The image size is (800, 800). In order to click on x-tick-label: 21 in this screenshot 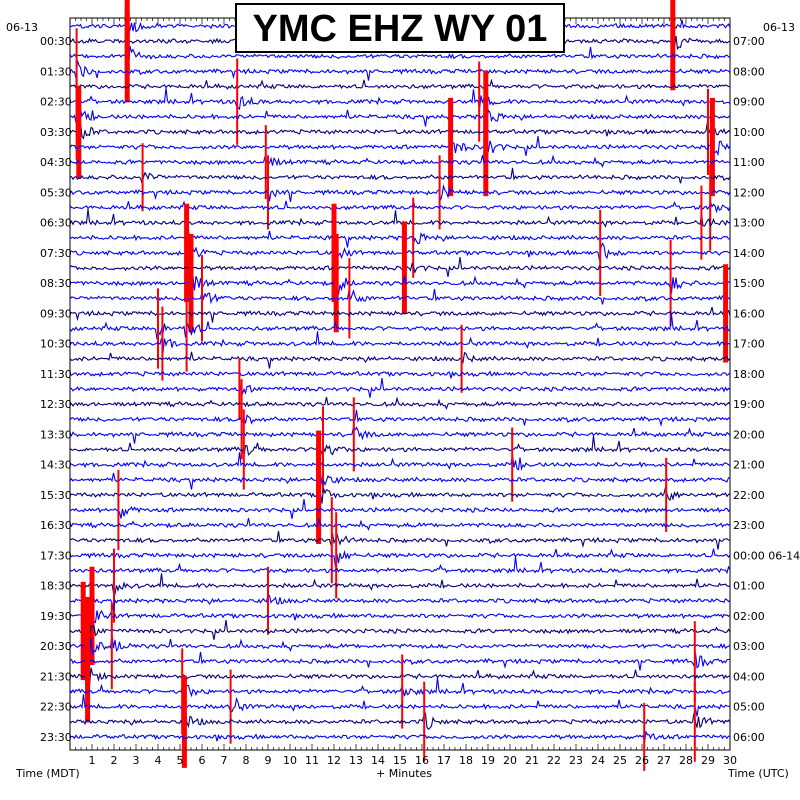, I will do `click(532, 760)`.